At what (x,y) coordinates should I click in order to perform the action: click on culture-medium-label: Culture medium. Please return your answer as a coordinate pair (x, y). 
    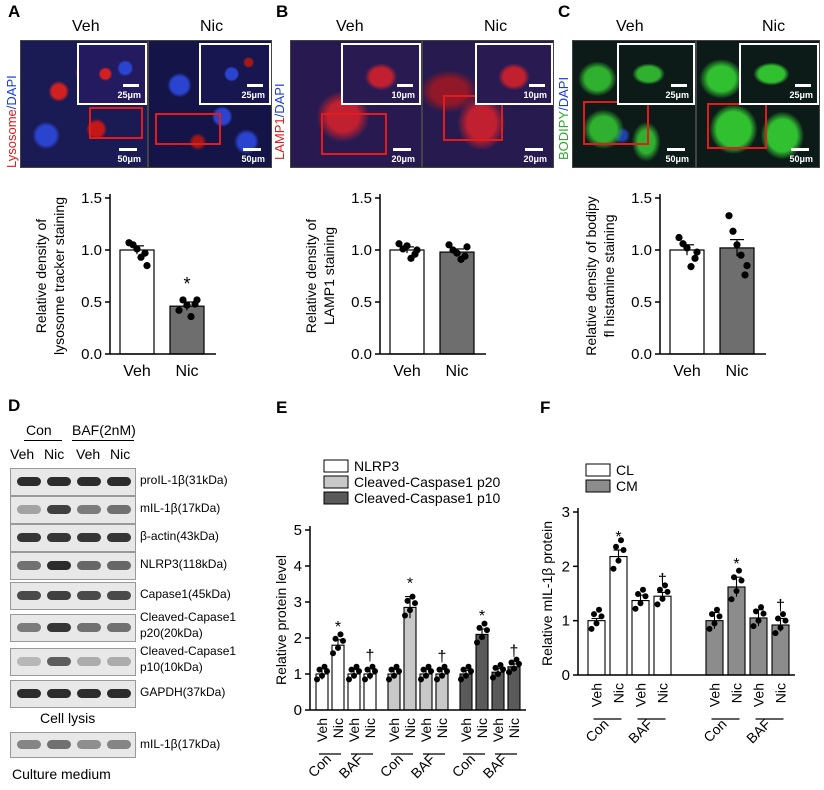
    Looking at the image, I should click on (61, 774).